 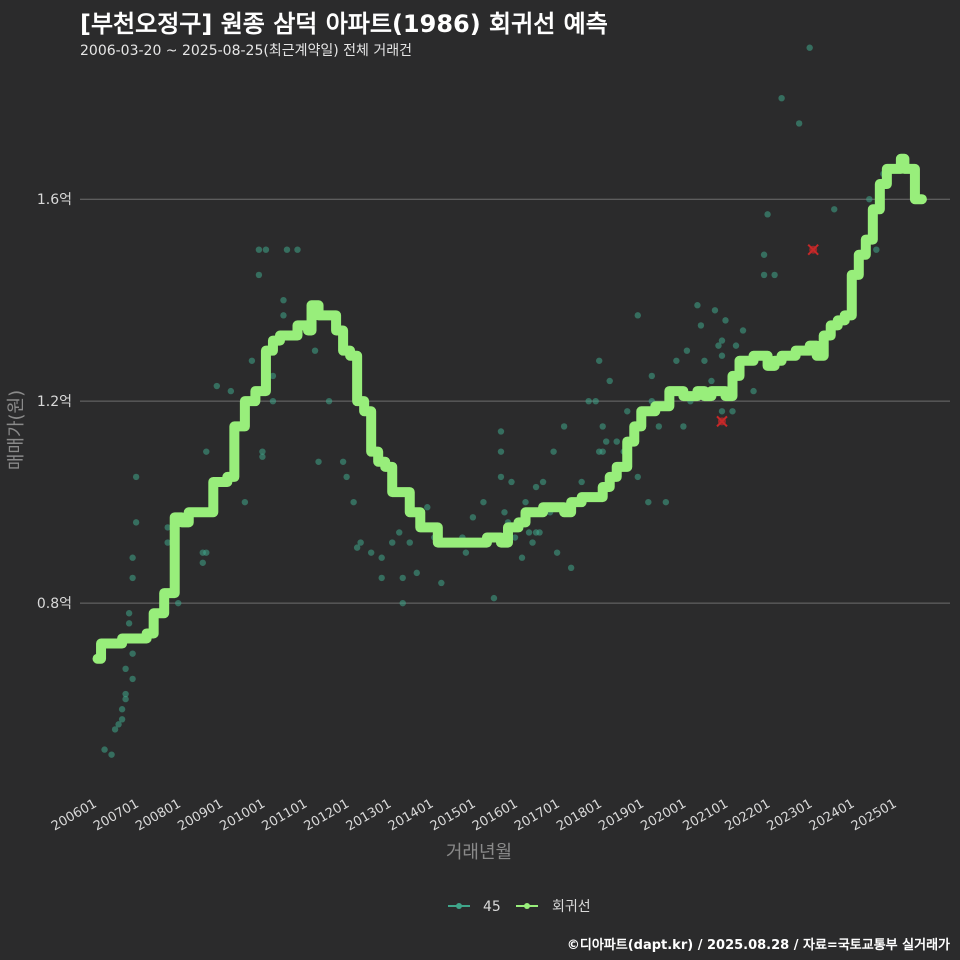 I want to click on x-tick-label: 201401, so click(x=411, y=815).